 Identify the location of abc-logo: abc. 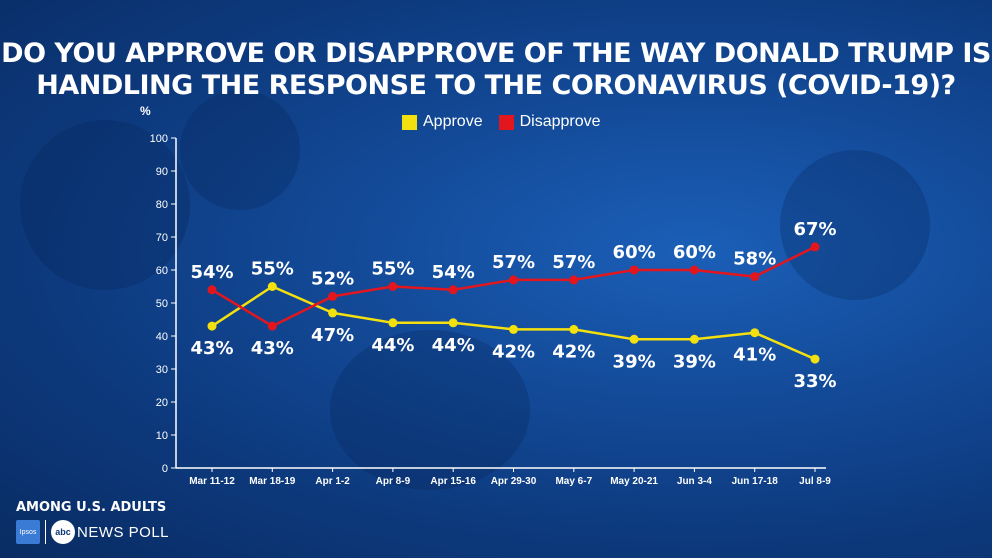
(63, 532).